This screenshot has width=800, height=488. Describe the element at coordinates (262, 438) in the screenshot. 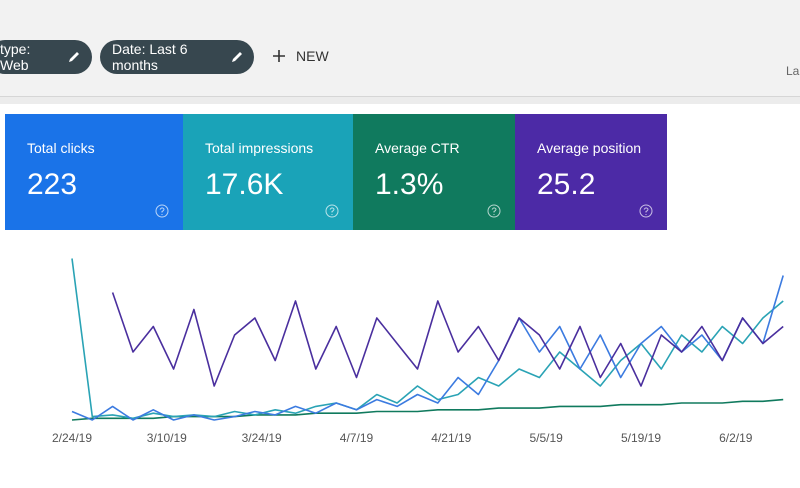

I see `x-tick-label: 3/24/19` at that location.